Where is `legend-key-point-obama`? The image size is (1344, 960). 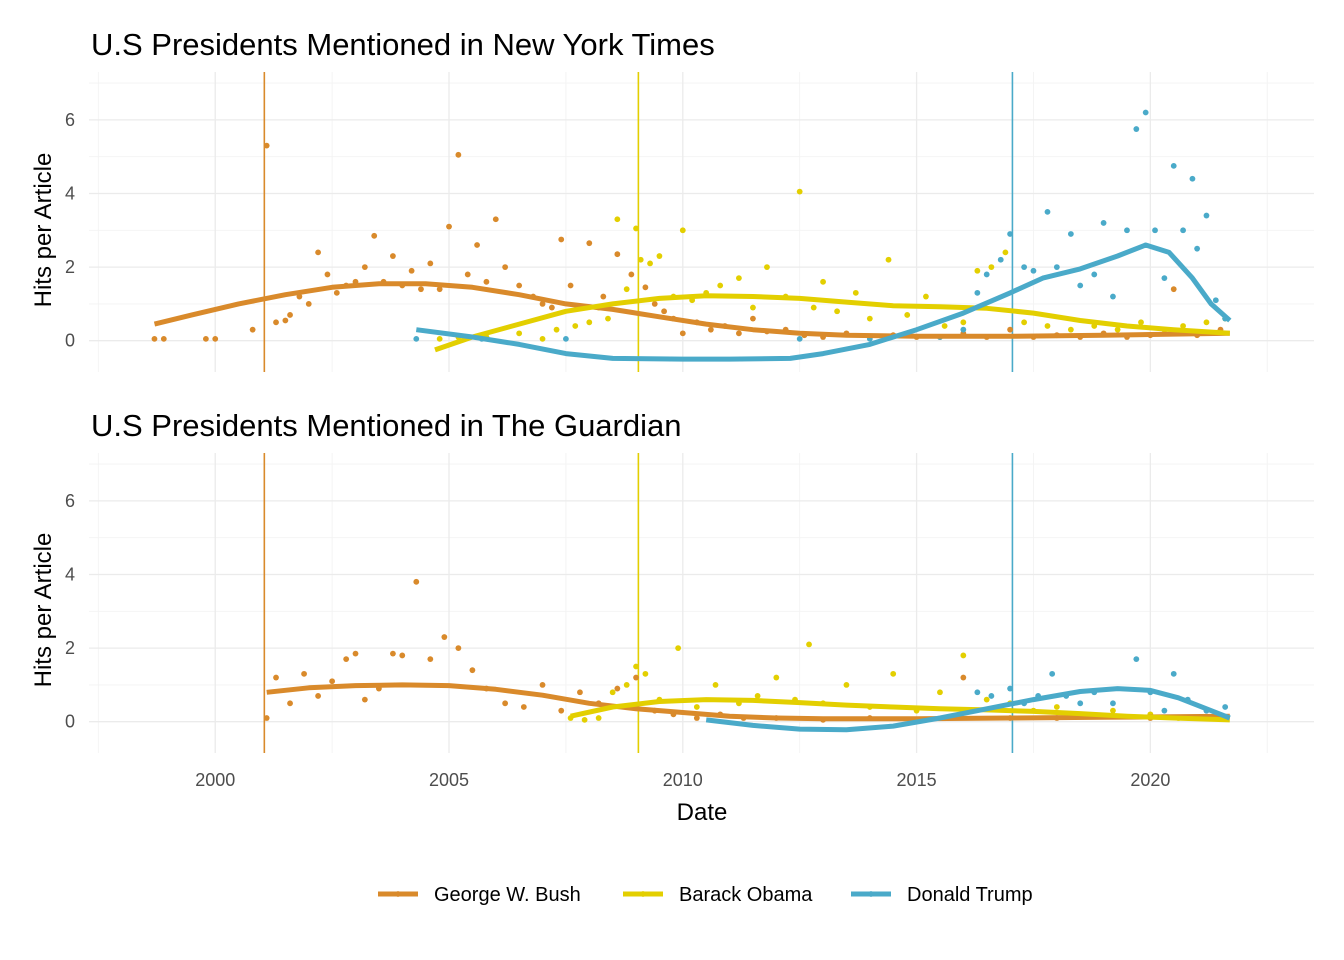
legend-key-point-obama is located at coordinates (643, 894).